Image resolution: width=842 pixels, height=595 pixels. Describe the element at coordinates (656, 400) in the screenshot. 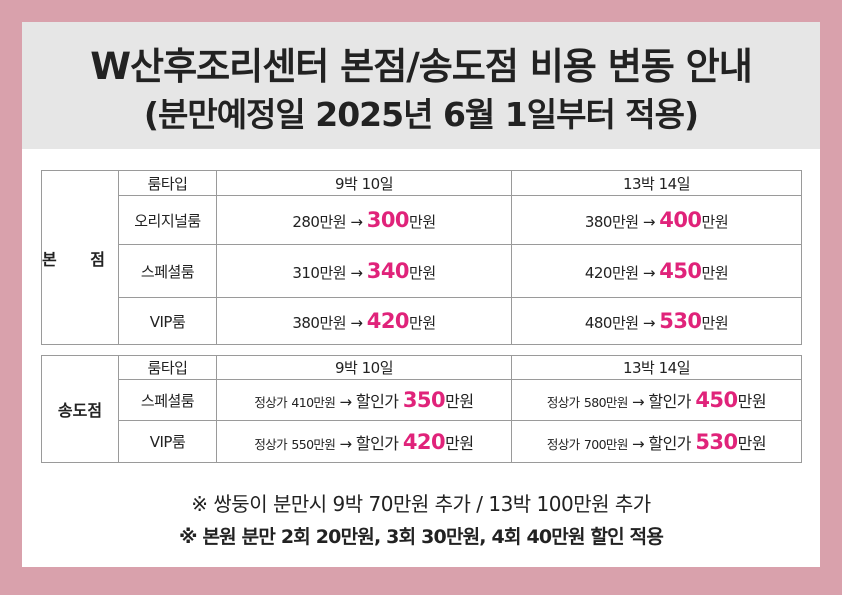

I see `price-cell-13nights: 정상가 580만원 → 할인가 450만원` at that location.